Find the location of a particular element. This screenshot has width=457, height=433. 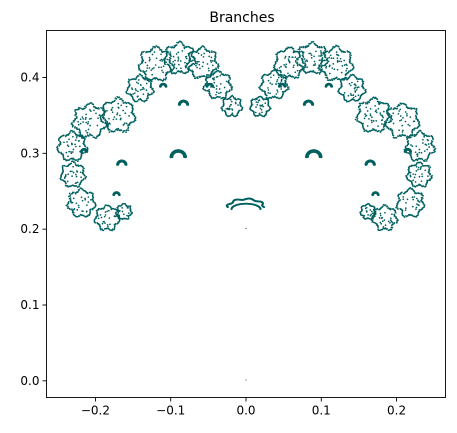

x-tick-label: −0.2 is located at coordinates (95, 411).